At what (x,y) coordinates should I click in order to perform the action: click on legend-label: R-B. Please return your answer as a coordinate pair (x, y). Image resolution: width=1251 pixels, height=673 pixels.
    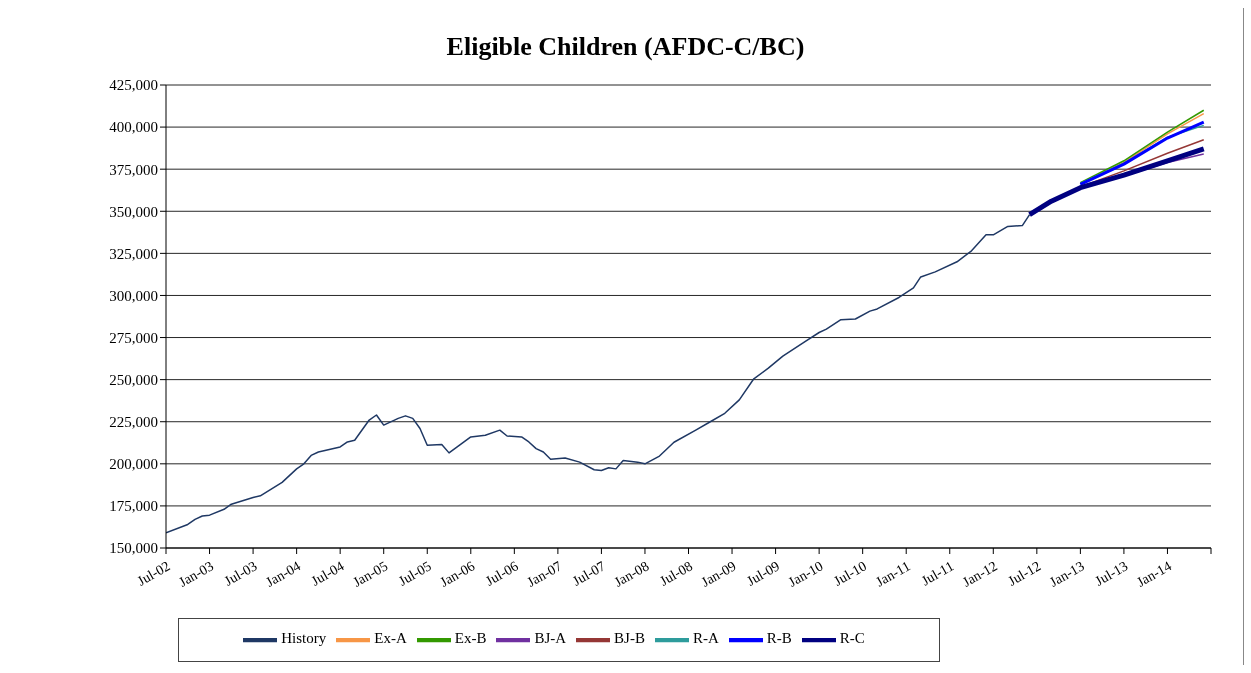
    Looking at the image, I should click on (779, 638).